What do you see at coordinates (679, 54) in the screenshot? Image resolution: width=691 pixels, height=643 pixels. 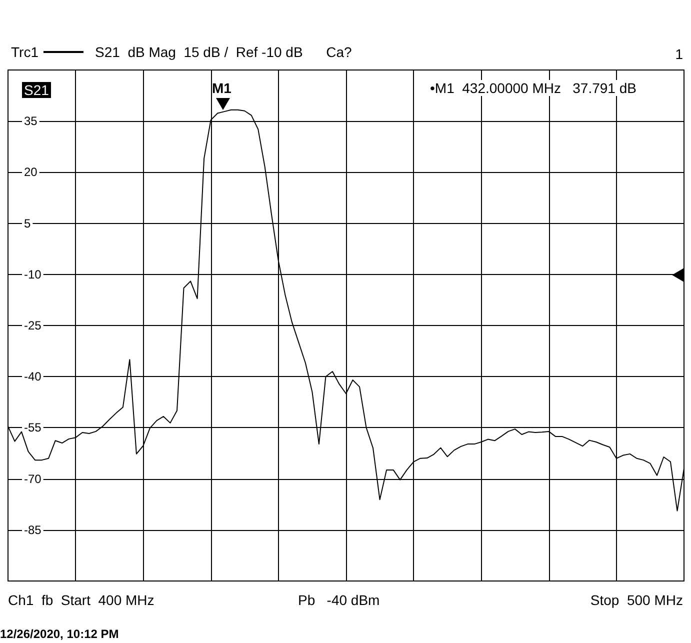 I see `text: 1` at bounding box center [679, 54].